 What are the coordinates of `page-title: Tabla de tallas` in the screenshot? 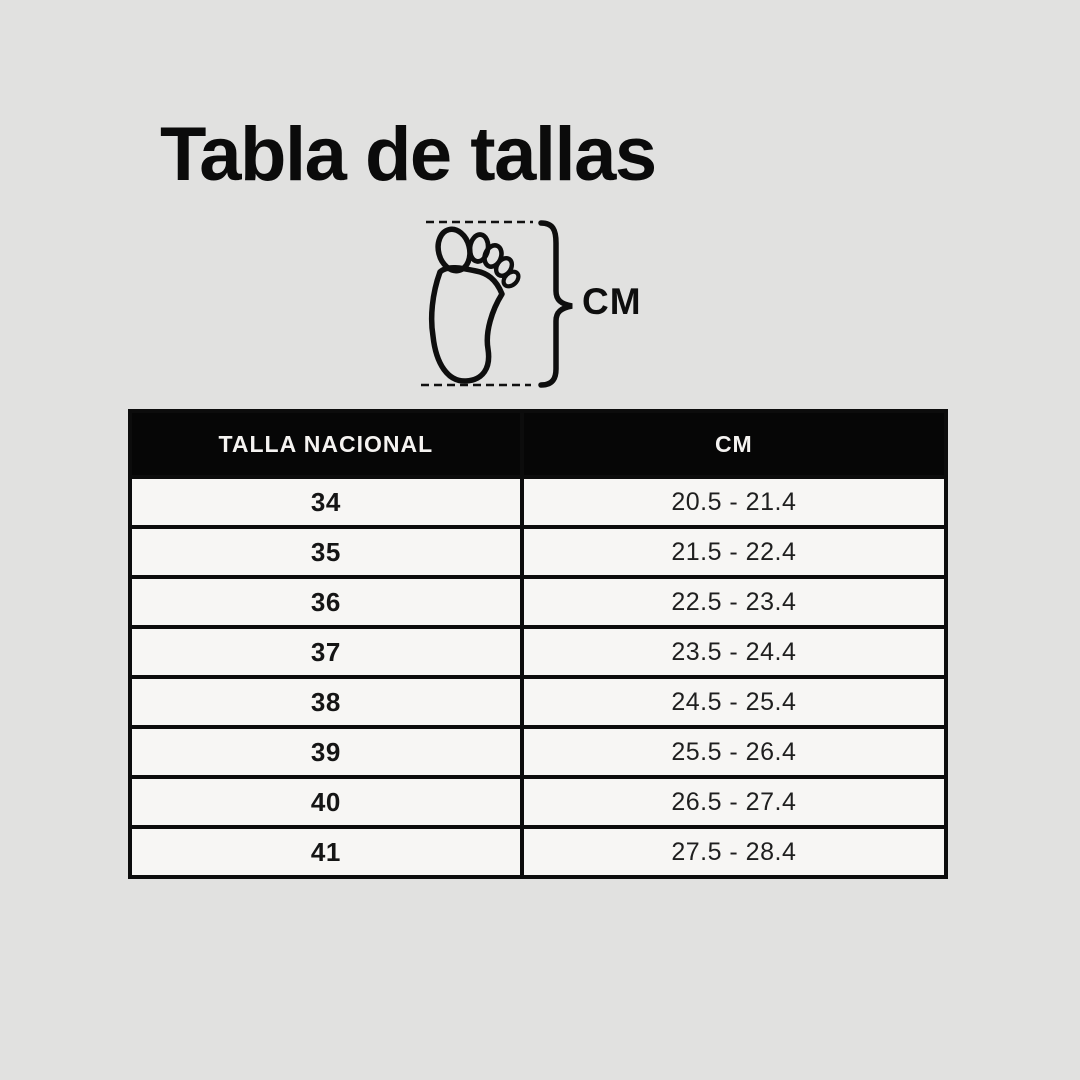 It's located at (408, 154).